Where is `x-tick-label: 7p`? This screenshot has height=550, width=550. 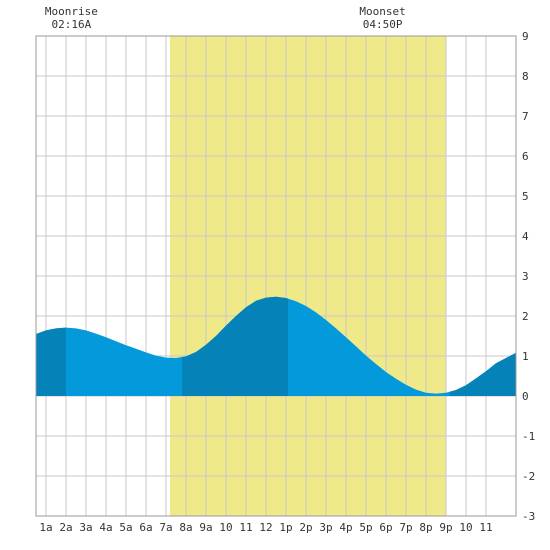
x-tick-label: 7p is located at coordinates (405, 527).